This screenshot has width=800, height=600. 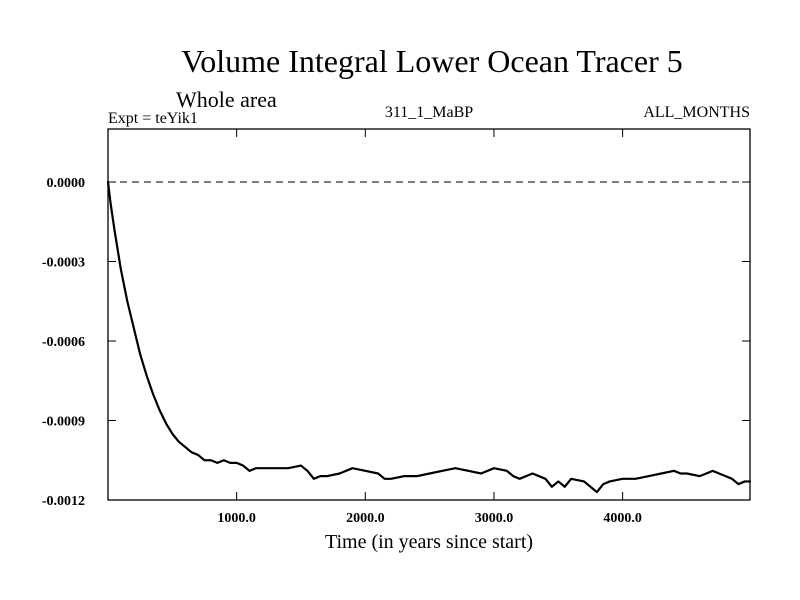 I want to click on chart-subtitle: Whole area, so click(x=226, y=99).